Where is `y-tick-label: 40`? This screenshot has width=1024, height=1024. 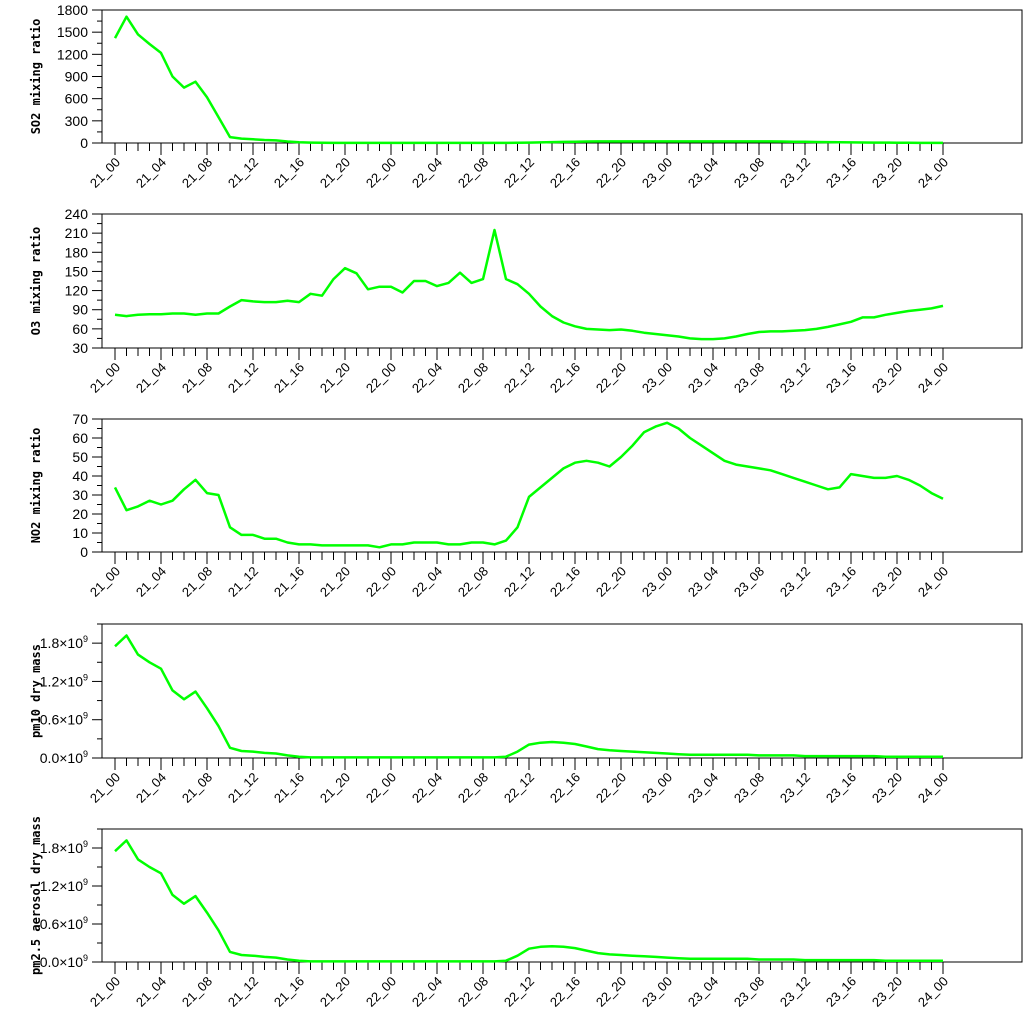
y-tick-label: 40 is located at coordinates (80, 476).